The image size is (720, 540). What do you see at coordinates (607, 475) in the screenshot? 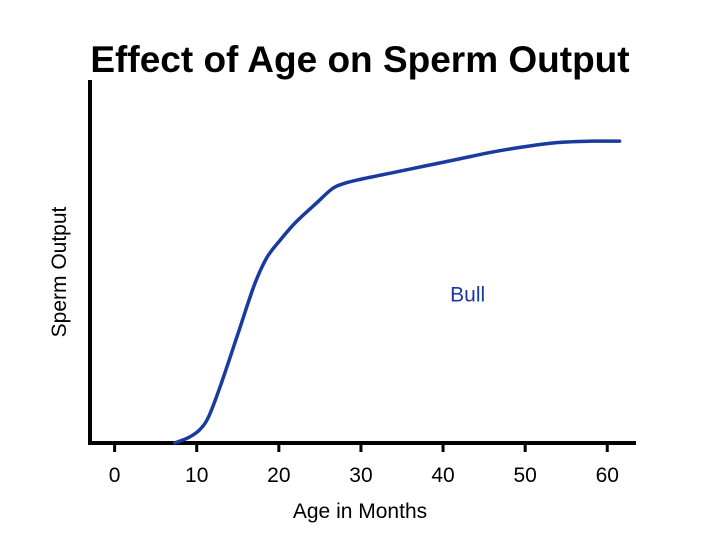
I see `x-tick-label: 60` at bounding box center [607, 475].